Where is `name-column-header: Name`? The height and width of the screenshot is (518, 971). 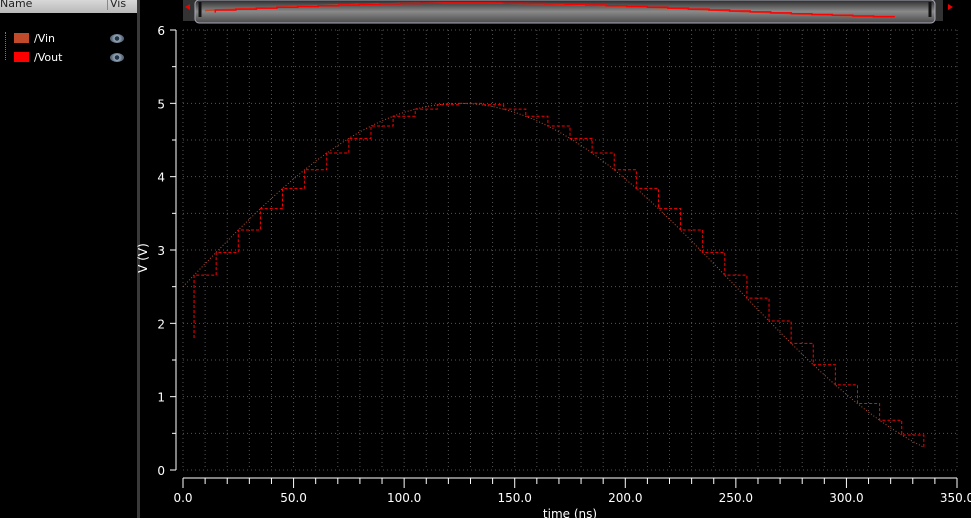
name-column-header: Name is located at coordinates (16, 5).